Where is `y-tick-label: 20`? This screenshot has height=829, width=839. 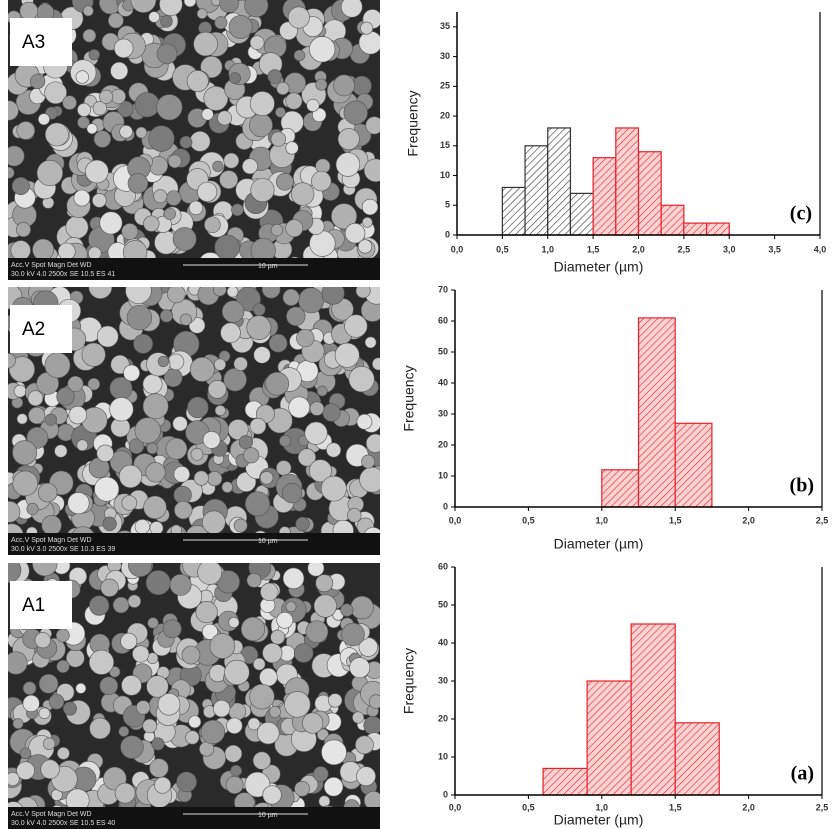
y-tick-label: 20 is located at coordinates (445, 115).